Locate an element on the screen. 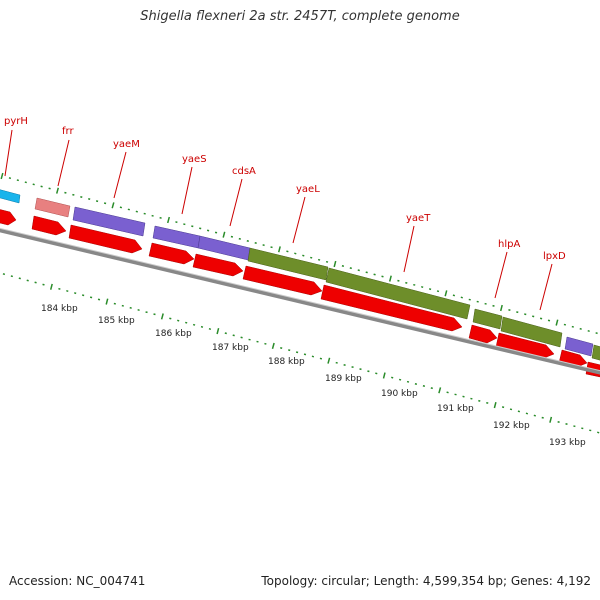  feature-yaeL is located at coordinates (288, 264).